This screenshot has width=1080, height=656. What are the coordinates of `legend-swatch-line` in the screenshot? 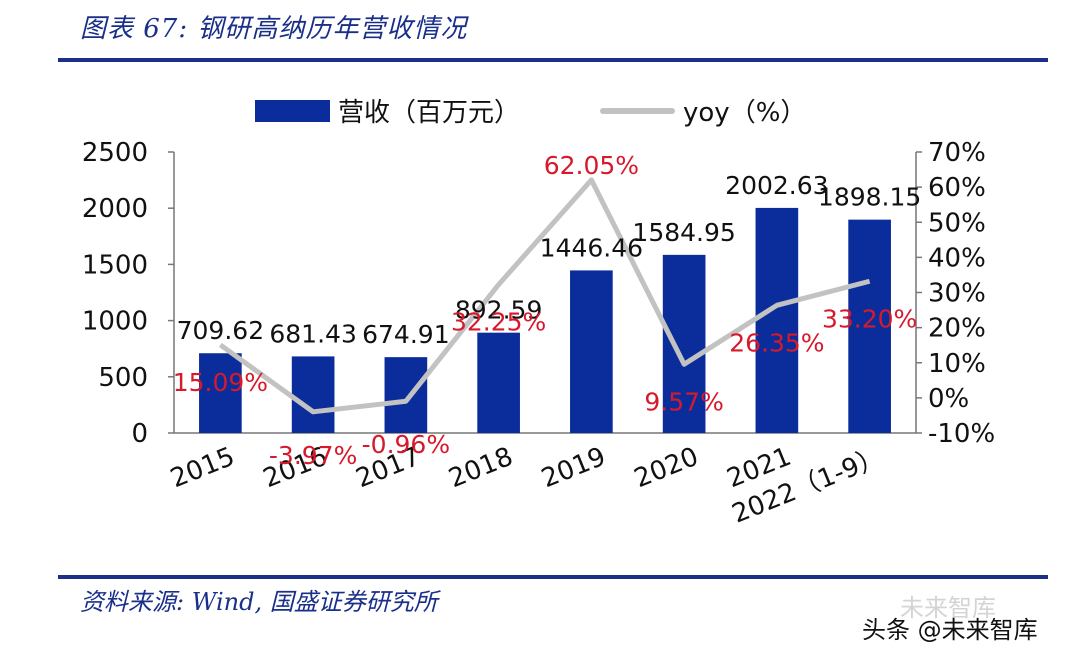 It's located at (638, 110).